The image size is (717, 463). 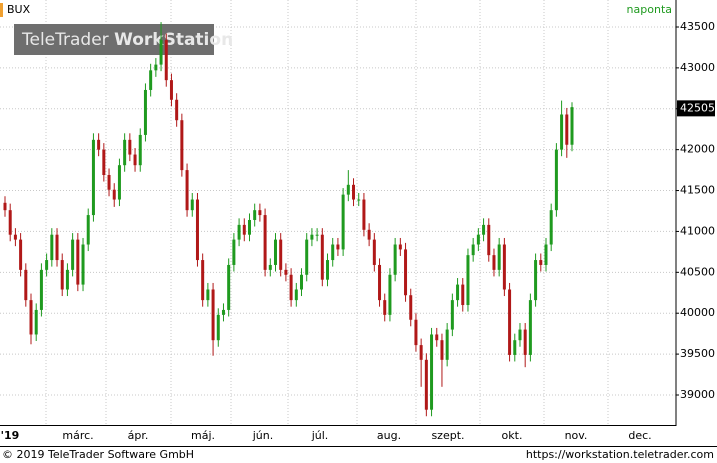 I want to click on y-tick-label: 43500, so click(x=697, y=26).